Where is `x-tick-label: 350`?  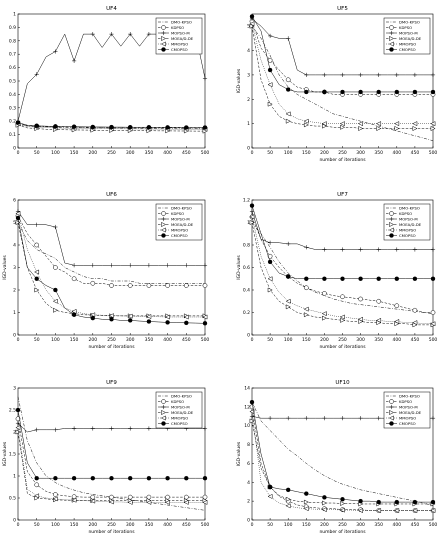
x-tick-label: 350 is located at coordinates (378, 153).